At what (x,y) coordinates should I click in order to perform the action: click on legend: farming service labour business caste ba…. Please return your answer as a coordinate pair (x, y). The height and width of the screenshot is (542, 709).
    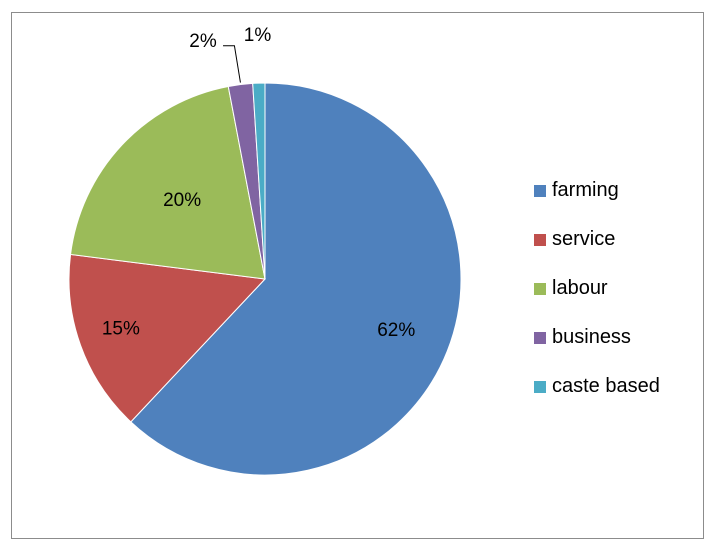
    Looking at the image, I should click on (597, 288).